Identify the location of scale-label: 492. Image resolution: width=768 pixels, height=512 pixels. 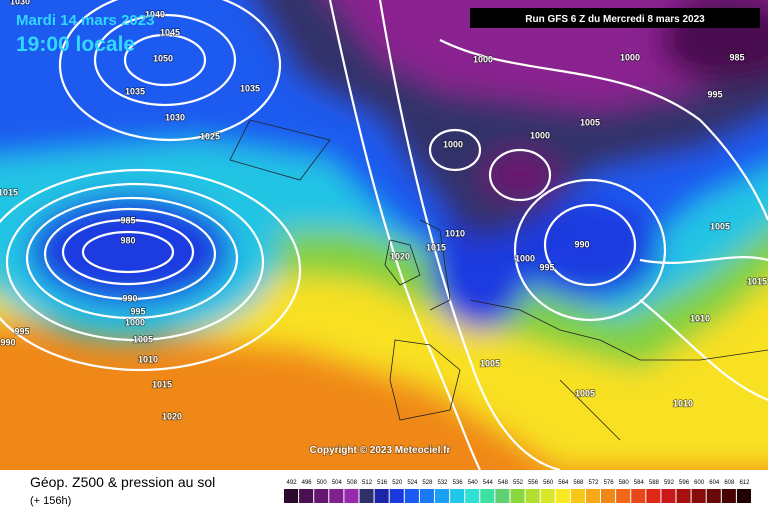
(292, 483).